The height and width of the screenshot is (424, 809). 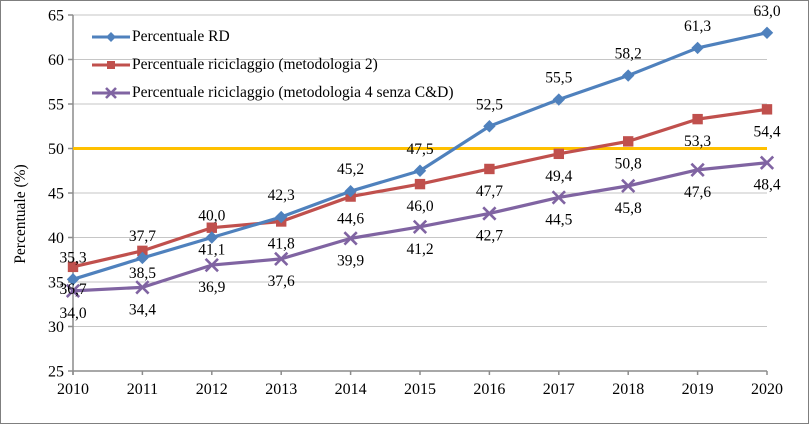 I want to click on data-label: 61,3, so click(x=697, y=26).